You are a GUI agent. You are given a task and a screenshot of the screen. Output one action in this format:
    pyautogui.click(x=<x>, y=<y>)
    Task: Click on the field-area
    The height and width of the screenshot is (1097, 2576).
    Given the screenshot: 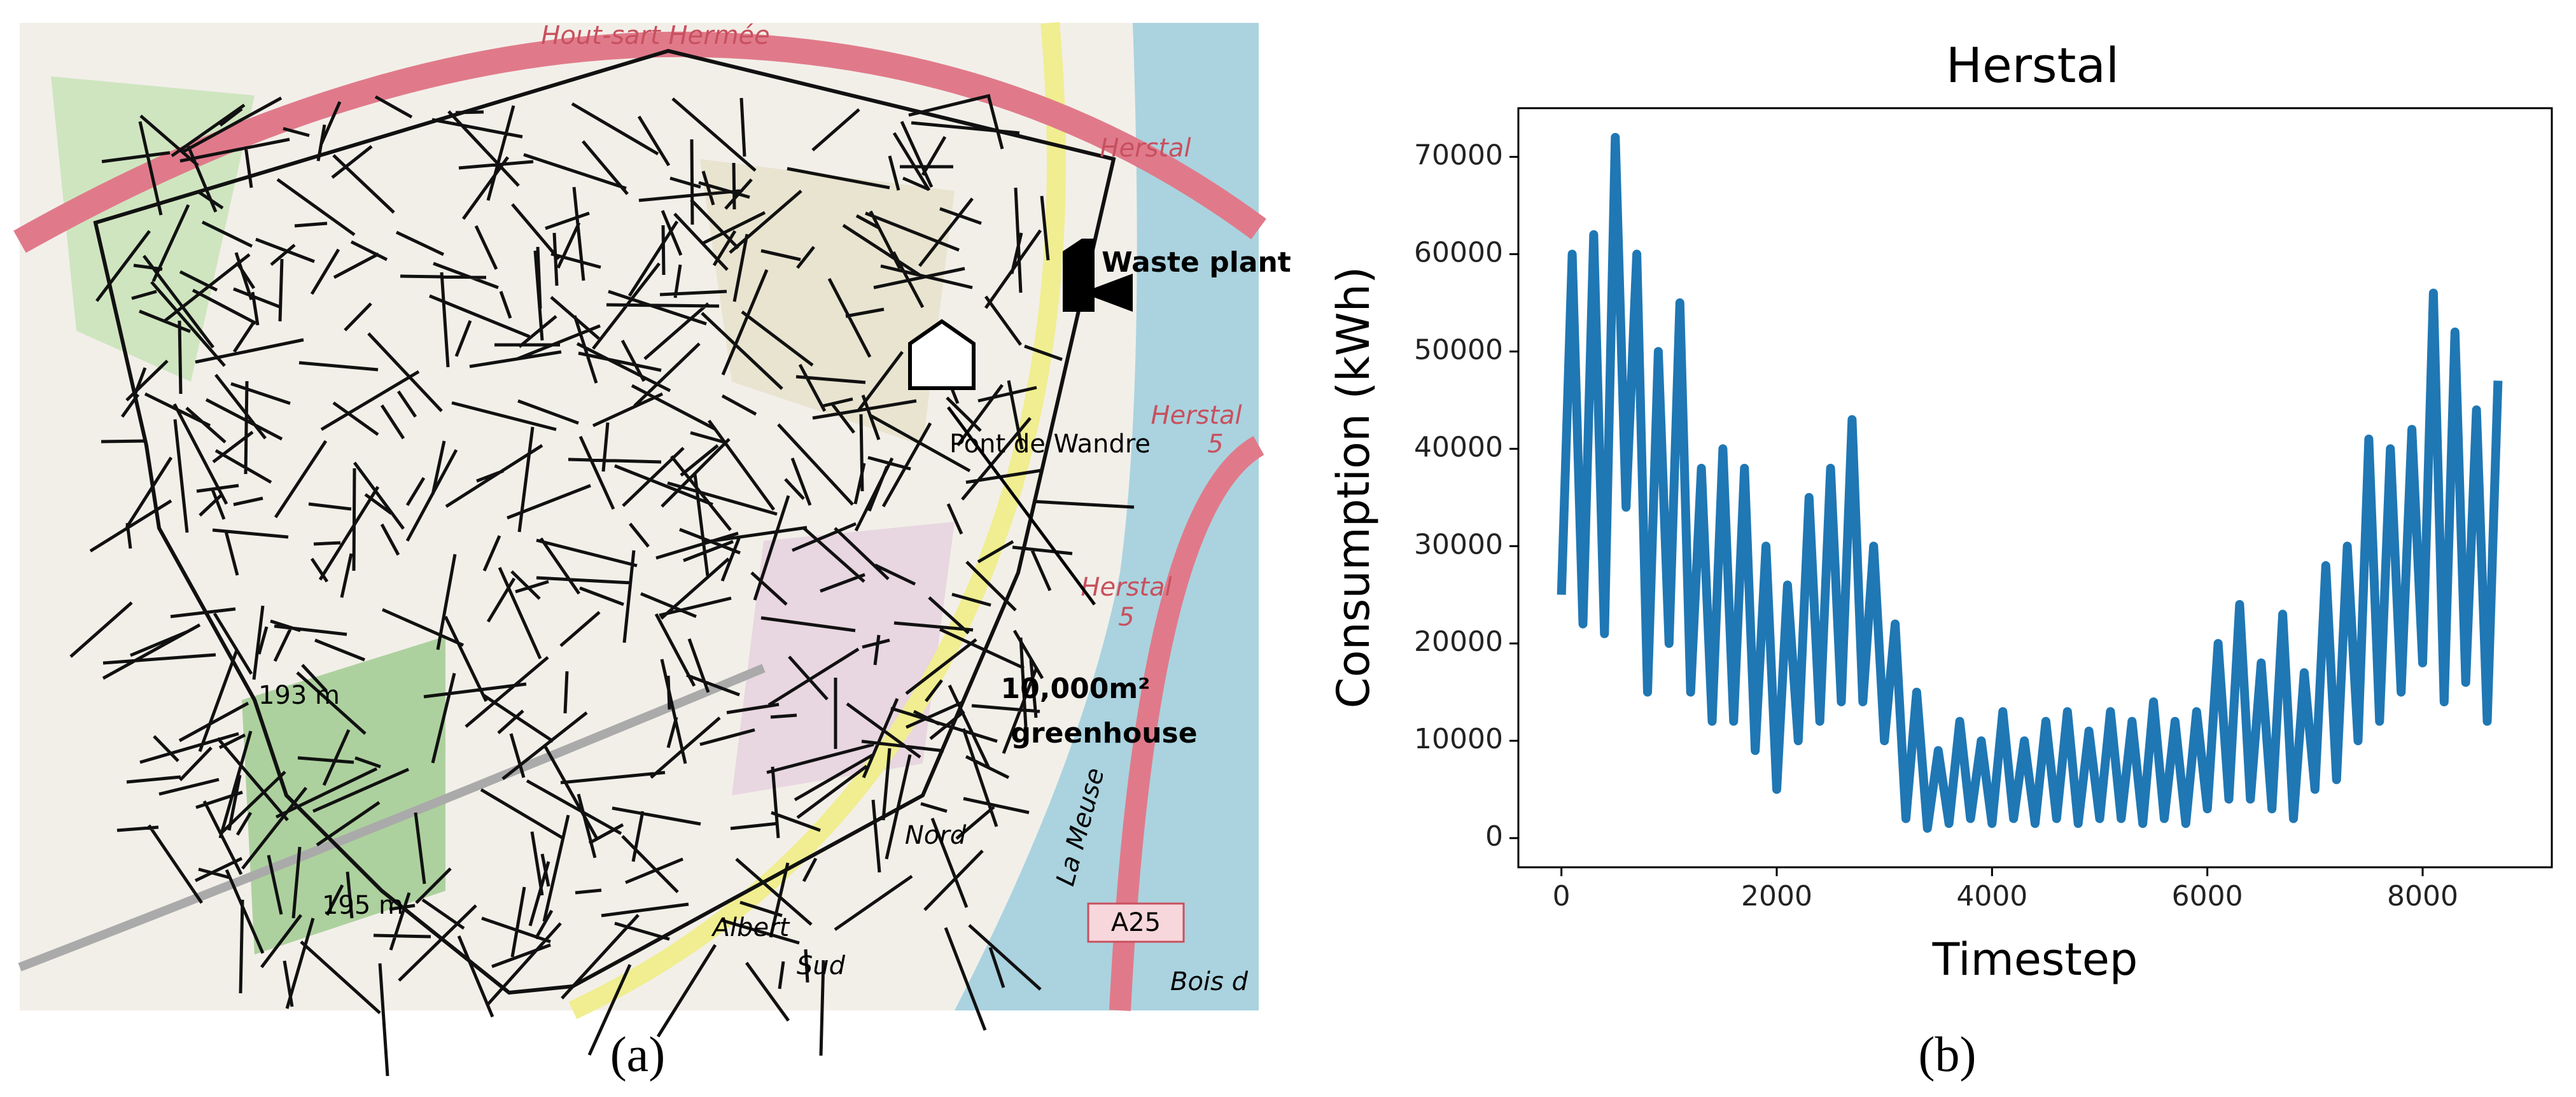 What is the action you would take?
    pyautogui.click(x=827, y=302)
    